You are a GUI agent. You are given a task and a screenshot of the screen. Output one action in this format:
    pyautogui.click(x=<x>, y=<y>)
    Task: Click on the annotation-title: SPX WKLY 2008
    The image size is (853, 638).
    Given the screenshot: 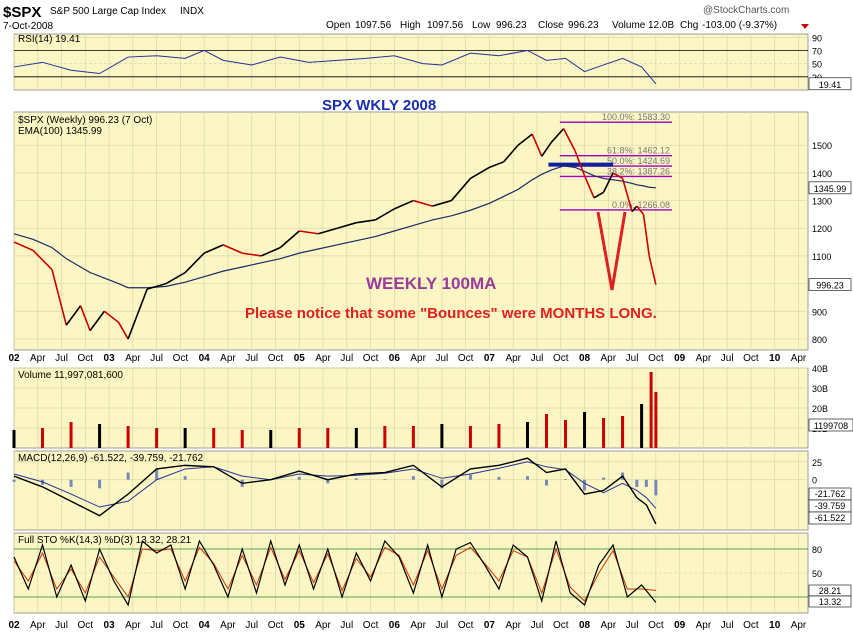 What is the action you would take?
    pyautogui.click(x=379, y=105)
    